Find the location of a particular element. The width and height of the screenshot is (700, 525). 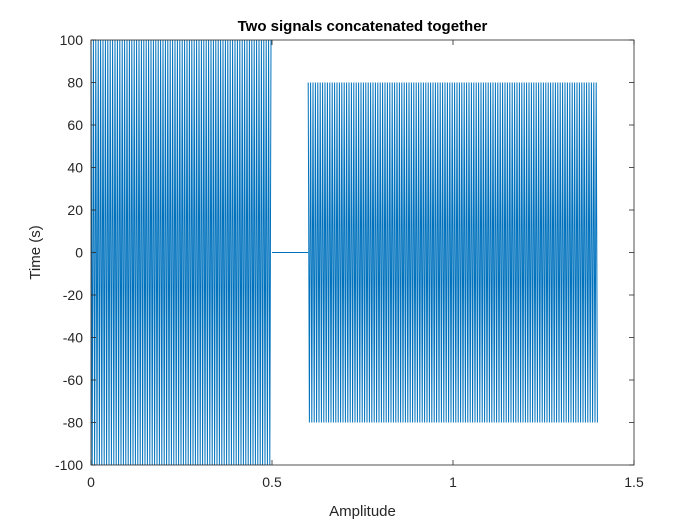

y-tick-label: 0 is located at coordinates (79, 253).